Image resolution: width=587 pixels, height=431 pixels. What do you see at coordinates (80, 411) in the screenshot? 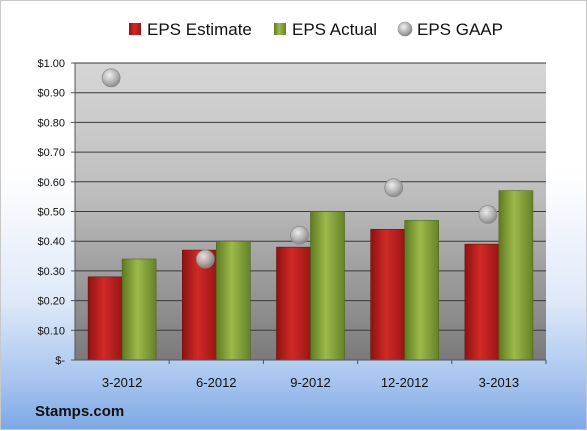
I see `company-label: Stamps.com` at bounding box center [80, 411].